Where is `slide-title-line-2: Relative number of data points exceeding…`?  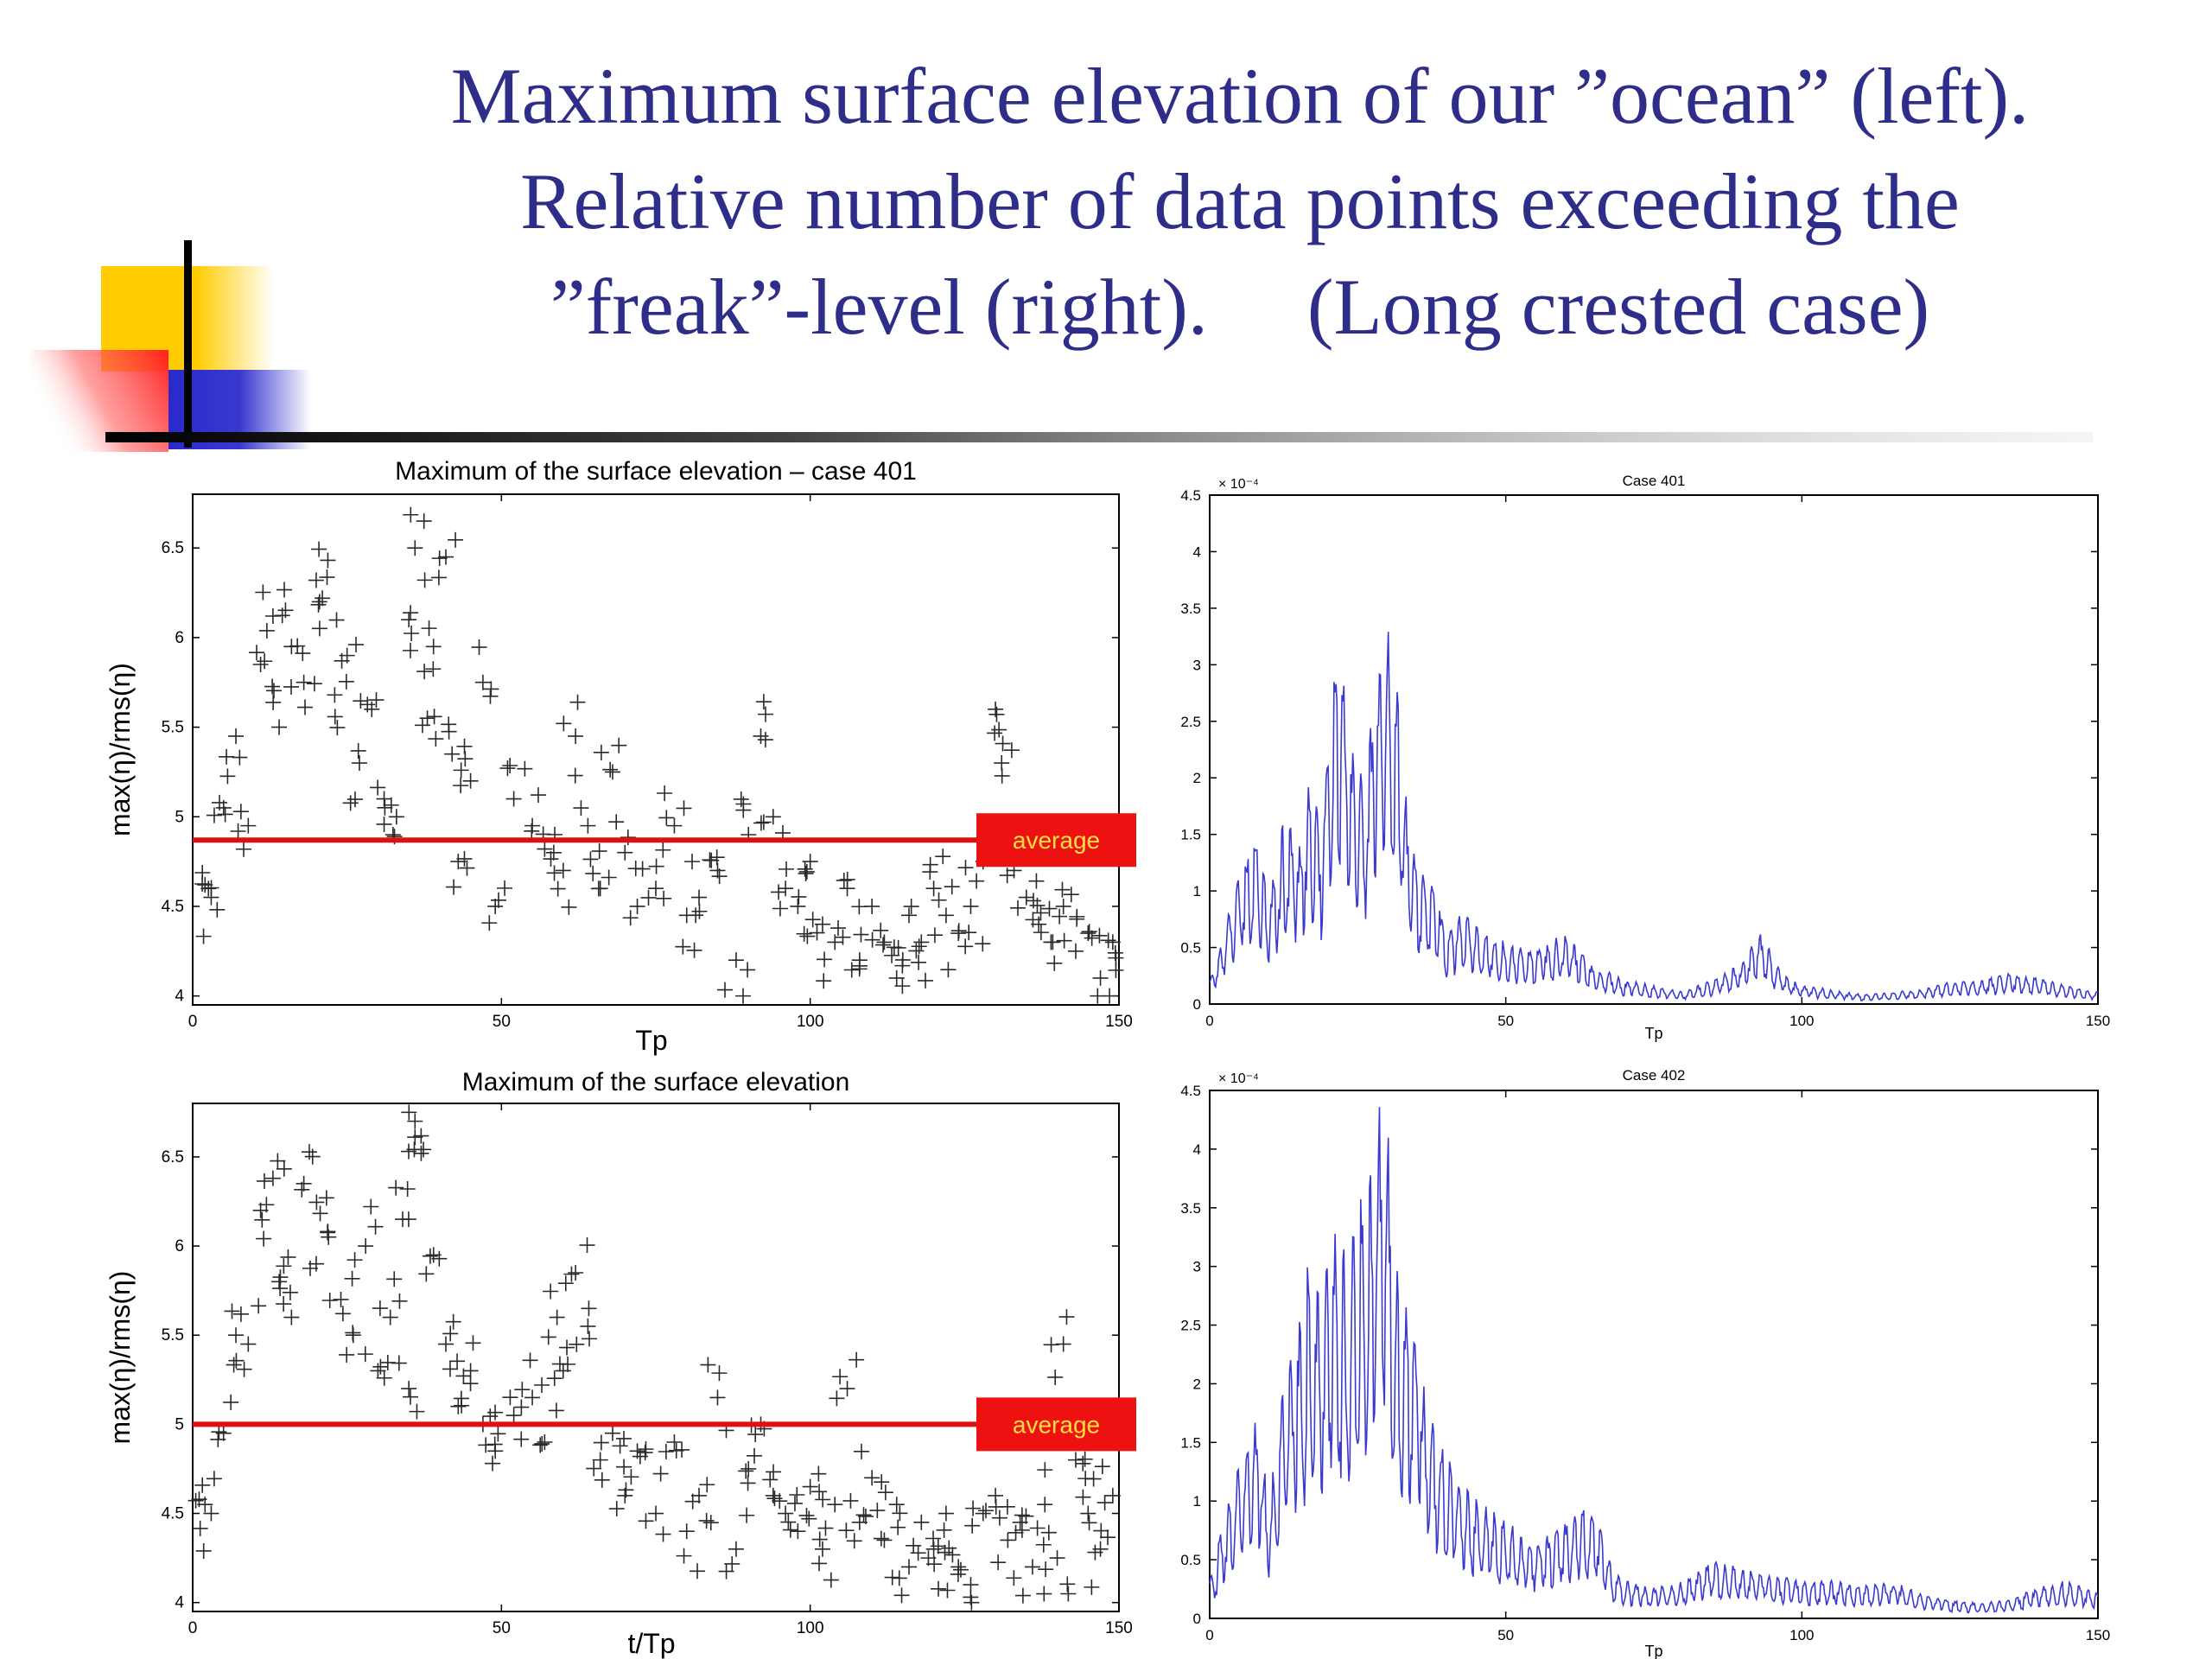 slide-title-line-2: Relative number of data points exceeding… is located at coordinates (1240, 201).